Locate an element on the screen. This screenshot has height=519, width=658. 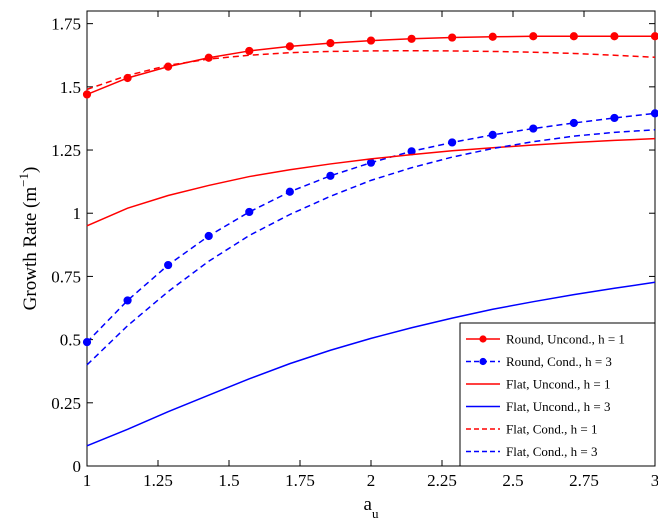
x-axis-label: au is located at coordinates (371, 506).